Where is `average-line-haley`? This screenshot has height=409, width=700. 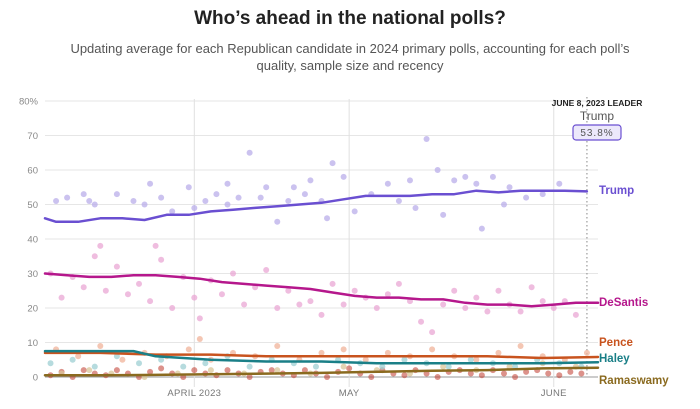
average-line-haley is located at coordinates (321, 357).